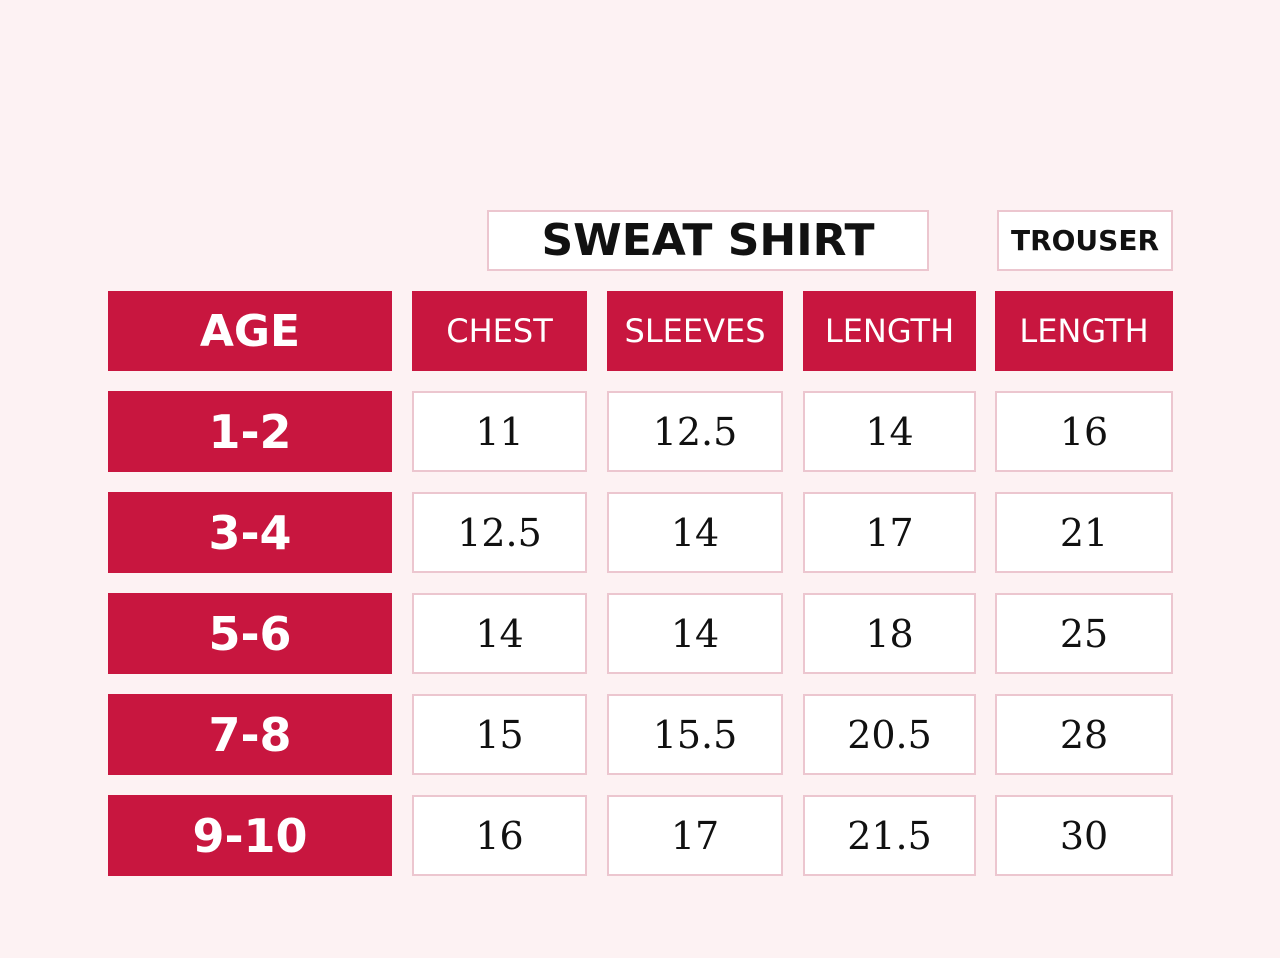 The height and width of the screenshot is (958, 1280). I want to click on age-header: AGE, so click(250, 331).